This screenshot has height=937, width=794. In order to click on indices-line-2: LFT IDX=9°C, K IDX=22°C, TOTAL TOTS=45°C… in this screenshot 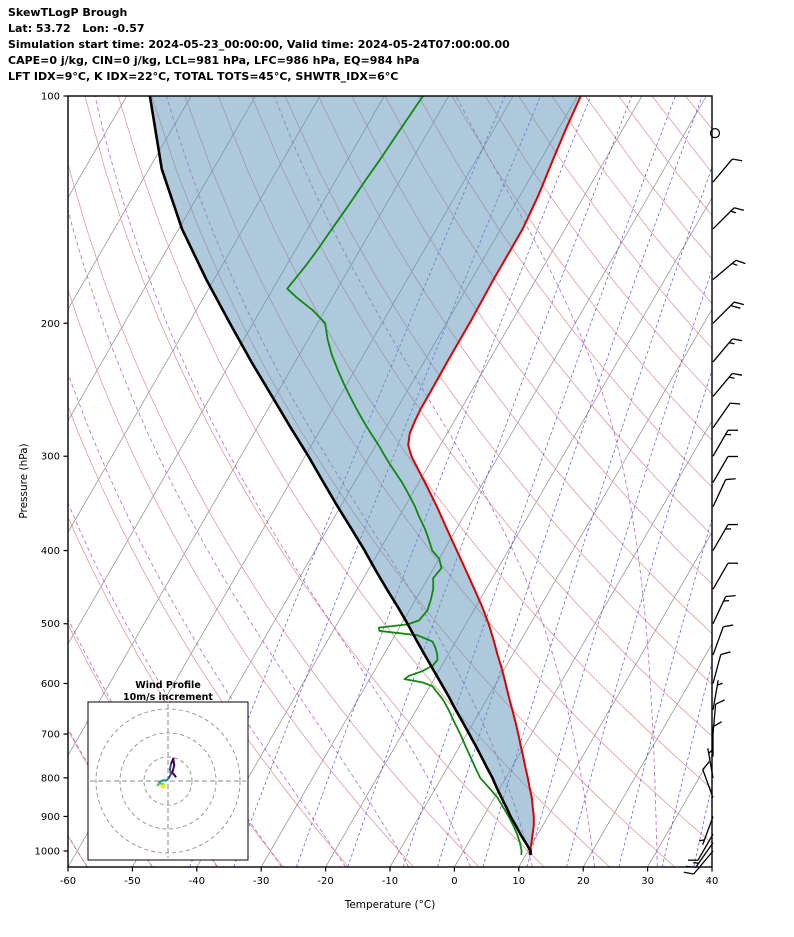, I will do `click(203, 76)`.